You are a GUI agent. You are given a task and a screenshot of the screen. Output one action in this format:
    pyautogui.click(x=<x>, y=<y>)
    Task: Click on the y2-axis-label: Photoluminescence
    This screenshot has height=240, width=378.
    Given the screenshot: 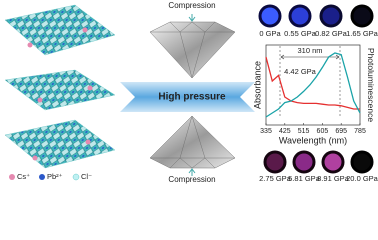 What is the action you would take?
    pyautogui.click(x=371, y=85)
    